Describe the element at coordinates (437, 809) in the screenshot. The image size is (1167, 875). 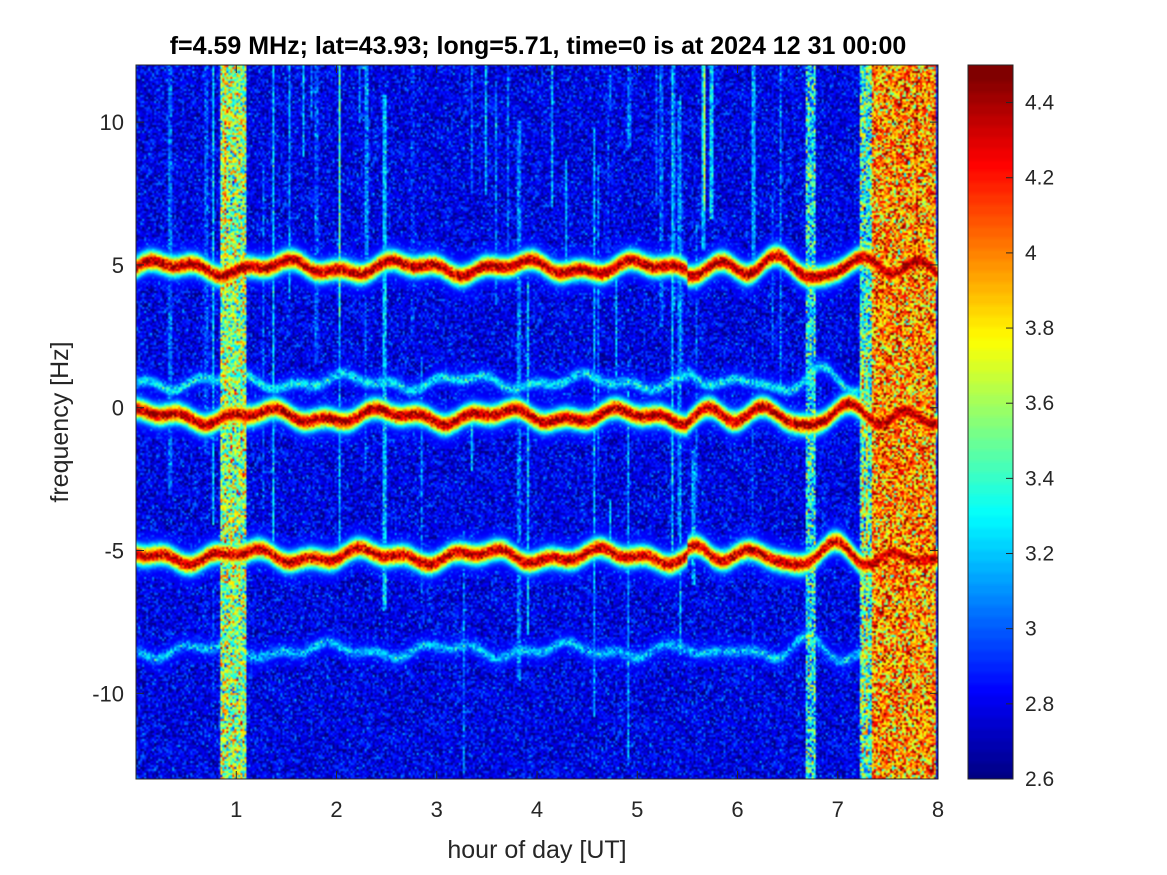
I see `x-tick-label: 3` at that location.